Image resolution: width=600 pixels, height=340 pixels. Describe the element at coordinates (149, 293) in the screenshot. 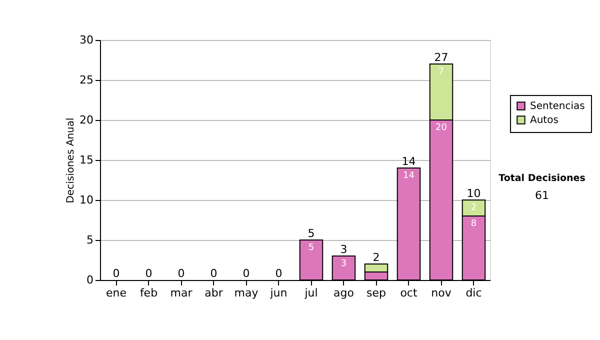

I see `x-tick-label: feb` at that location.